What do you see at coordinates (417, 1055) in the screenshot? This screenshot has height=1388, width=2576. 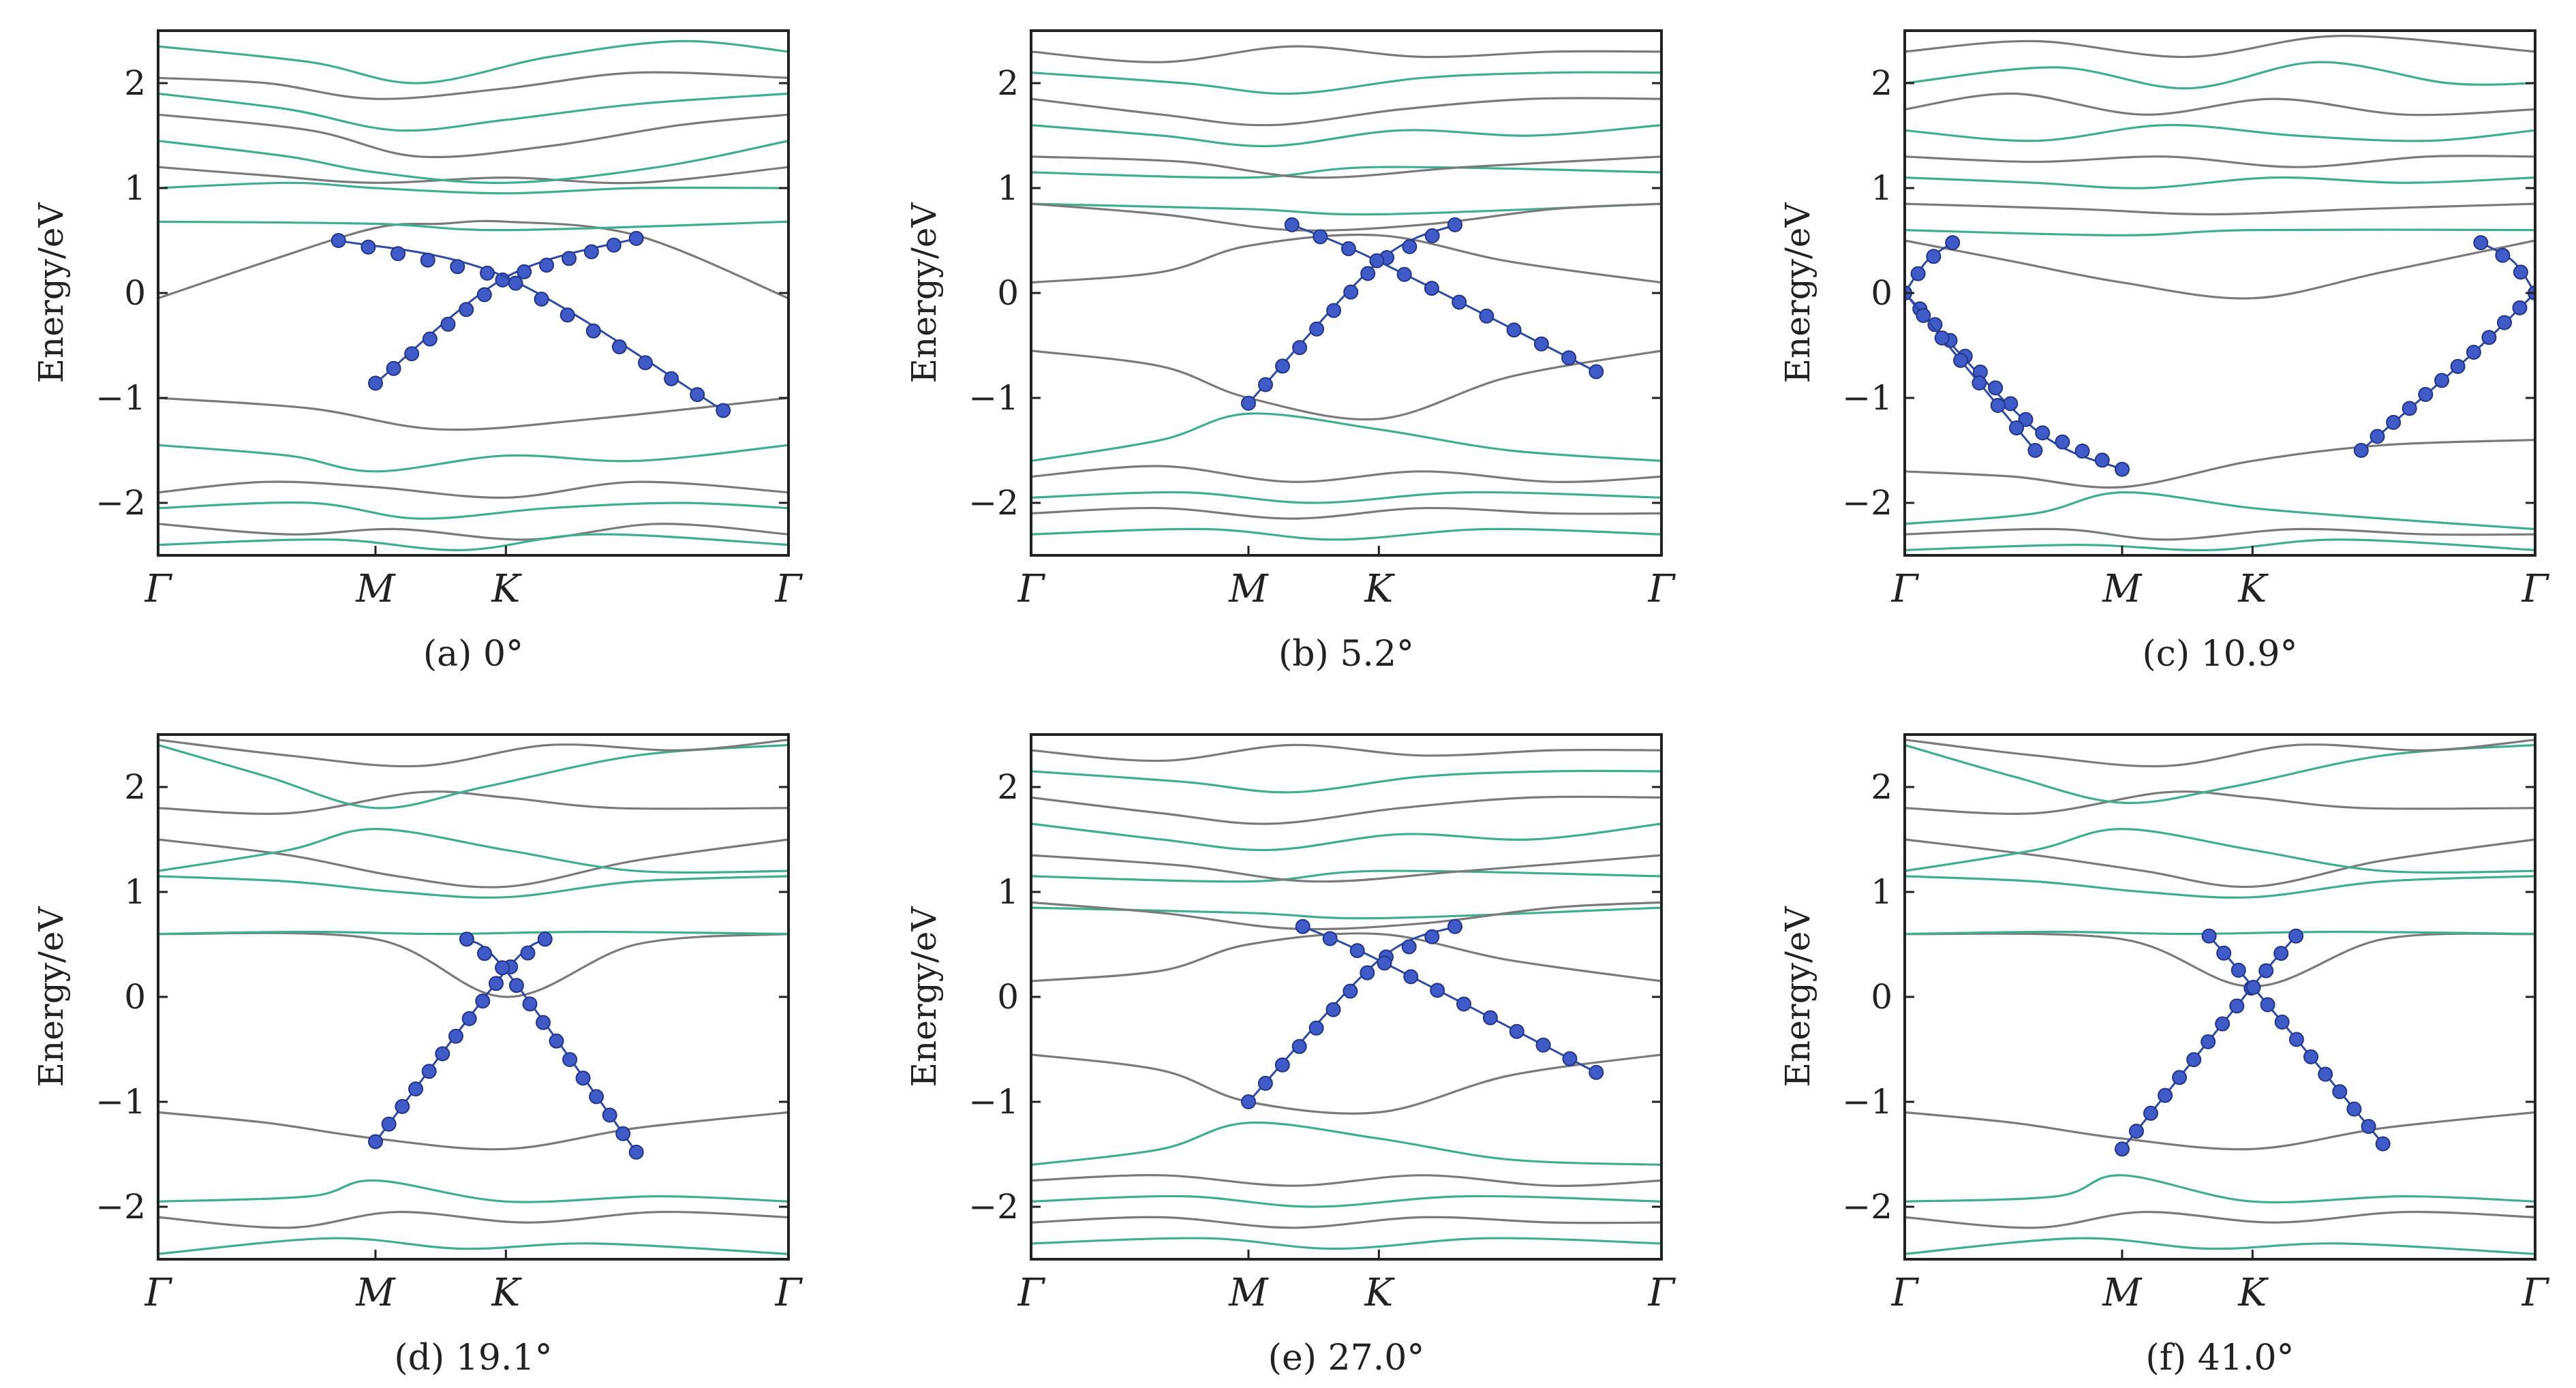 I see `panel-d: −2 −1 0 1 2 Γ M K Γ Energy/eV (d) 19.1°` at bounding box center [417, 1055].